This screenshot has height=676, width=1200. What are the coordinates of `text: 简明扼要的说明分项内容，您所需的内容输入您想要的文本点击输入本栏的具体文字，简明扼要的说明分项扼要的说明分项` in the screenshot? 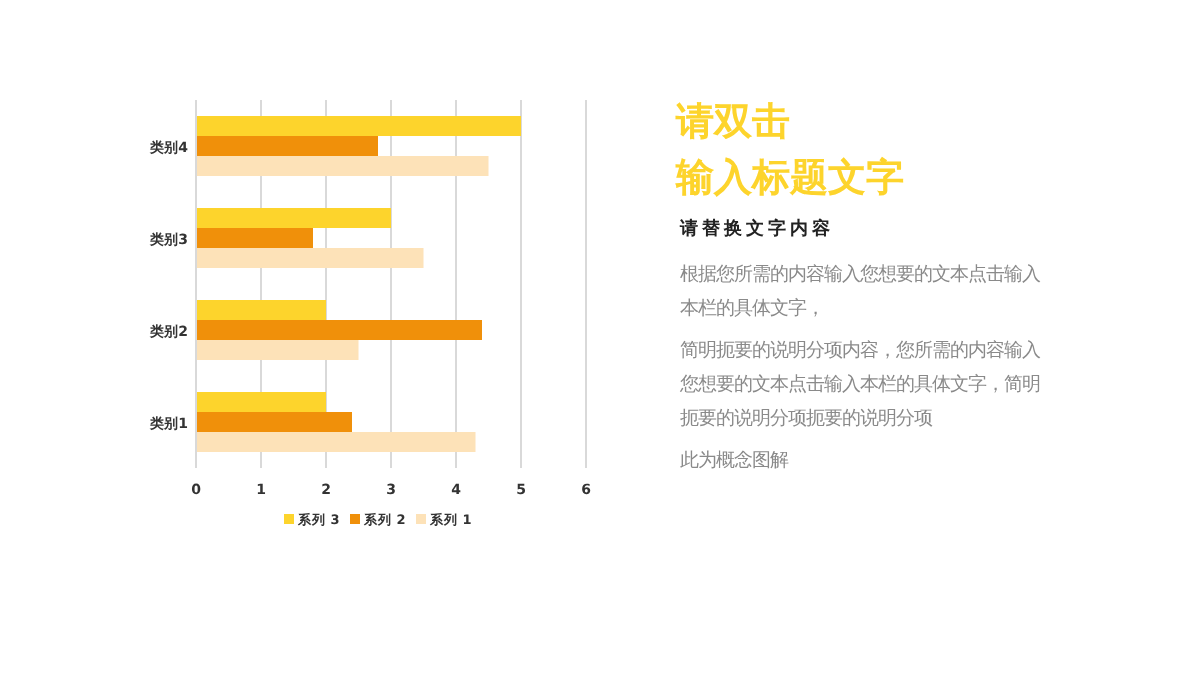 It's located at (859, 385).